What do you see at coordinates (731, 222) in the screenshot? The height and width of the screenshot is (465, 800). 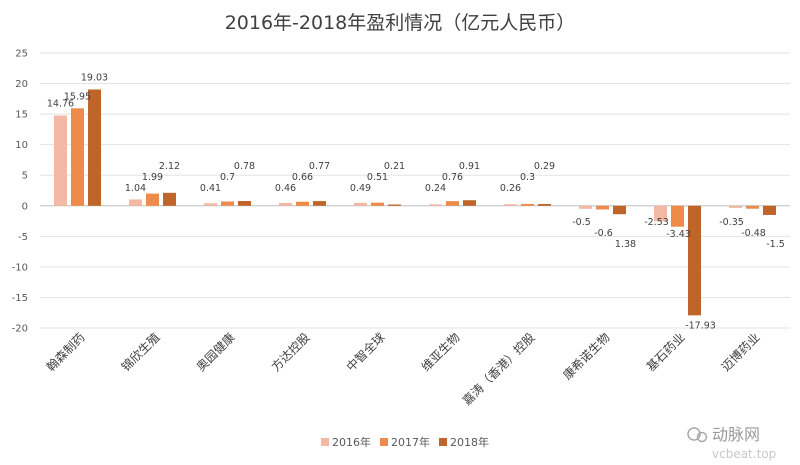 I see `data-label: -0.35` at bounding box center [731, 222].